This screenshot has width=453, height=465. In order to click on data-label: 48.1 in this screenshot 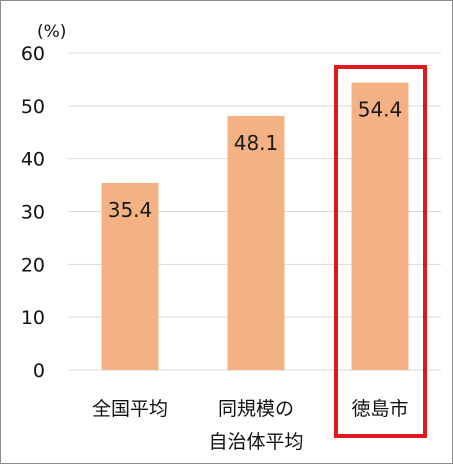, I will do `click(256, 143)`.